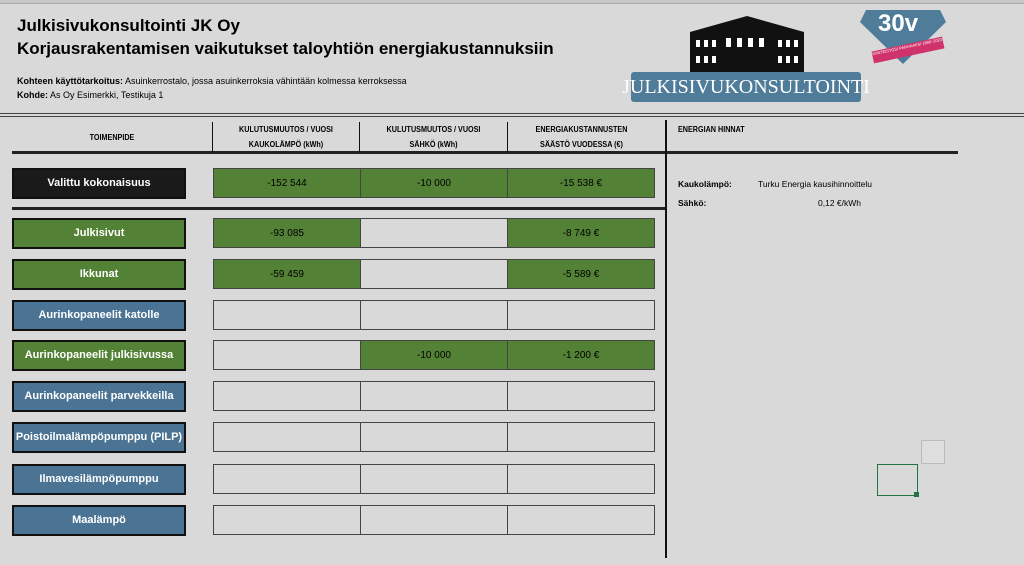 The image size is (1024, 565). Describe the element at coordinates (99, 437) in the screenshot. I see `action-button: Poistoilmalämpöpumppu (PILP)` at that location.